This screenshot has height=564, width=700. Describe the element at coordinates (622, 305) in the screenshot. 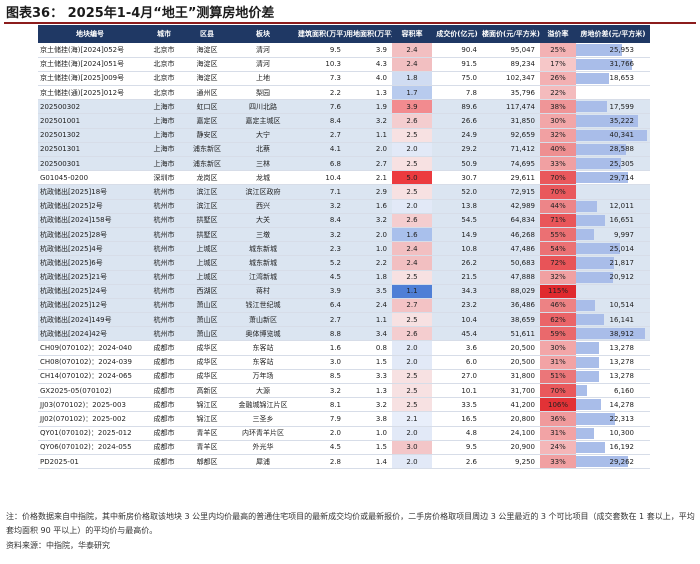

I see `price-diff-value: 10,514` at that location.